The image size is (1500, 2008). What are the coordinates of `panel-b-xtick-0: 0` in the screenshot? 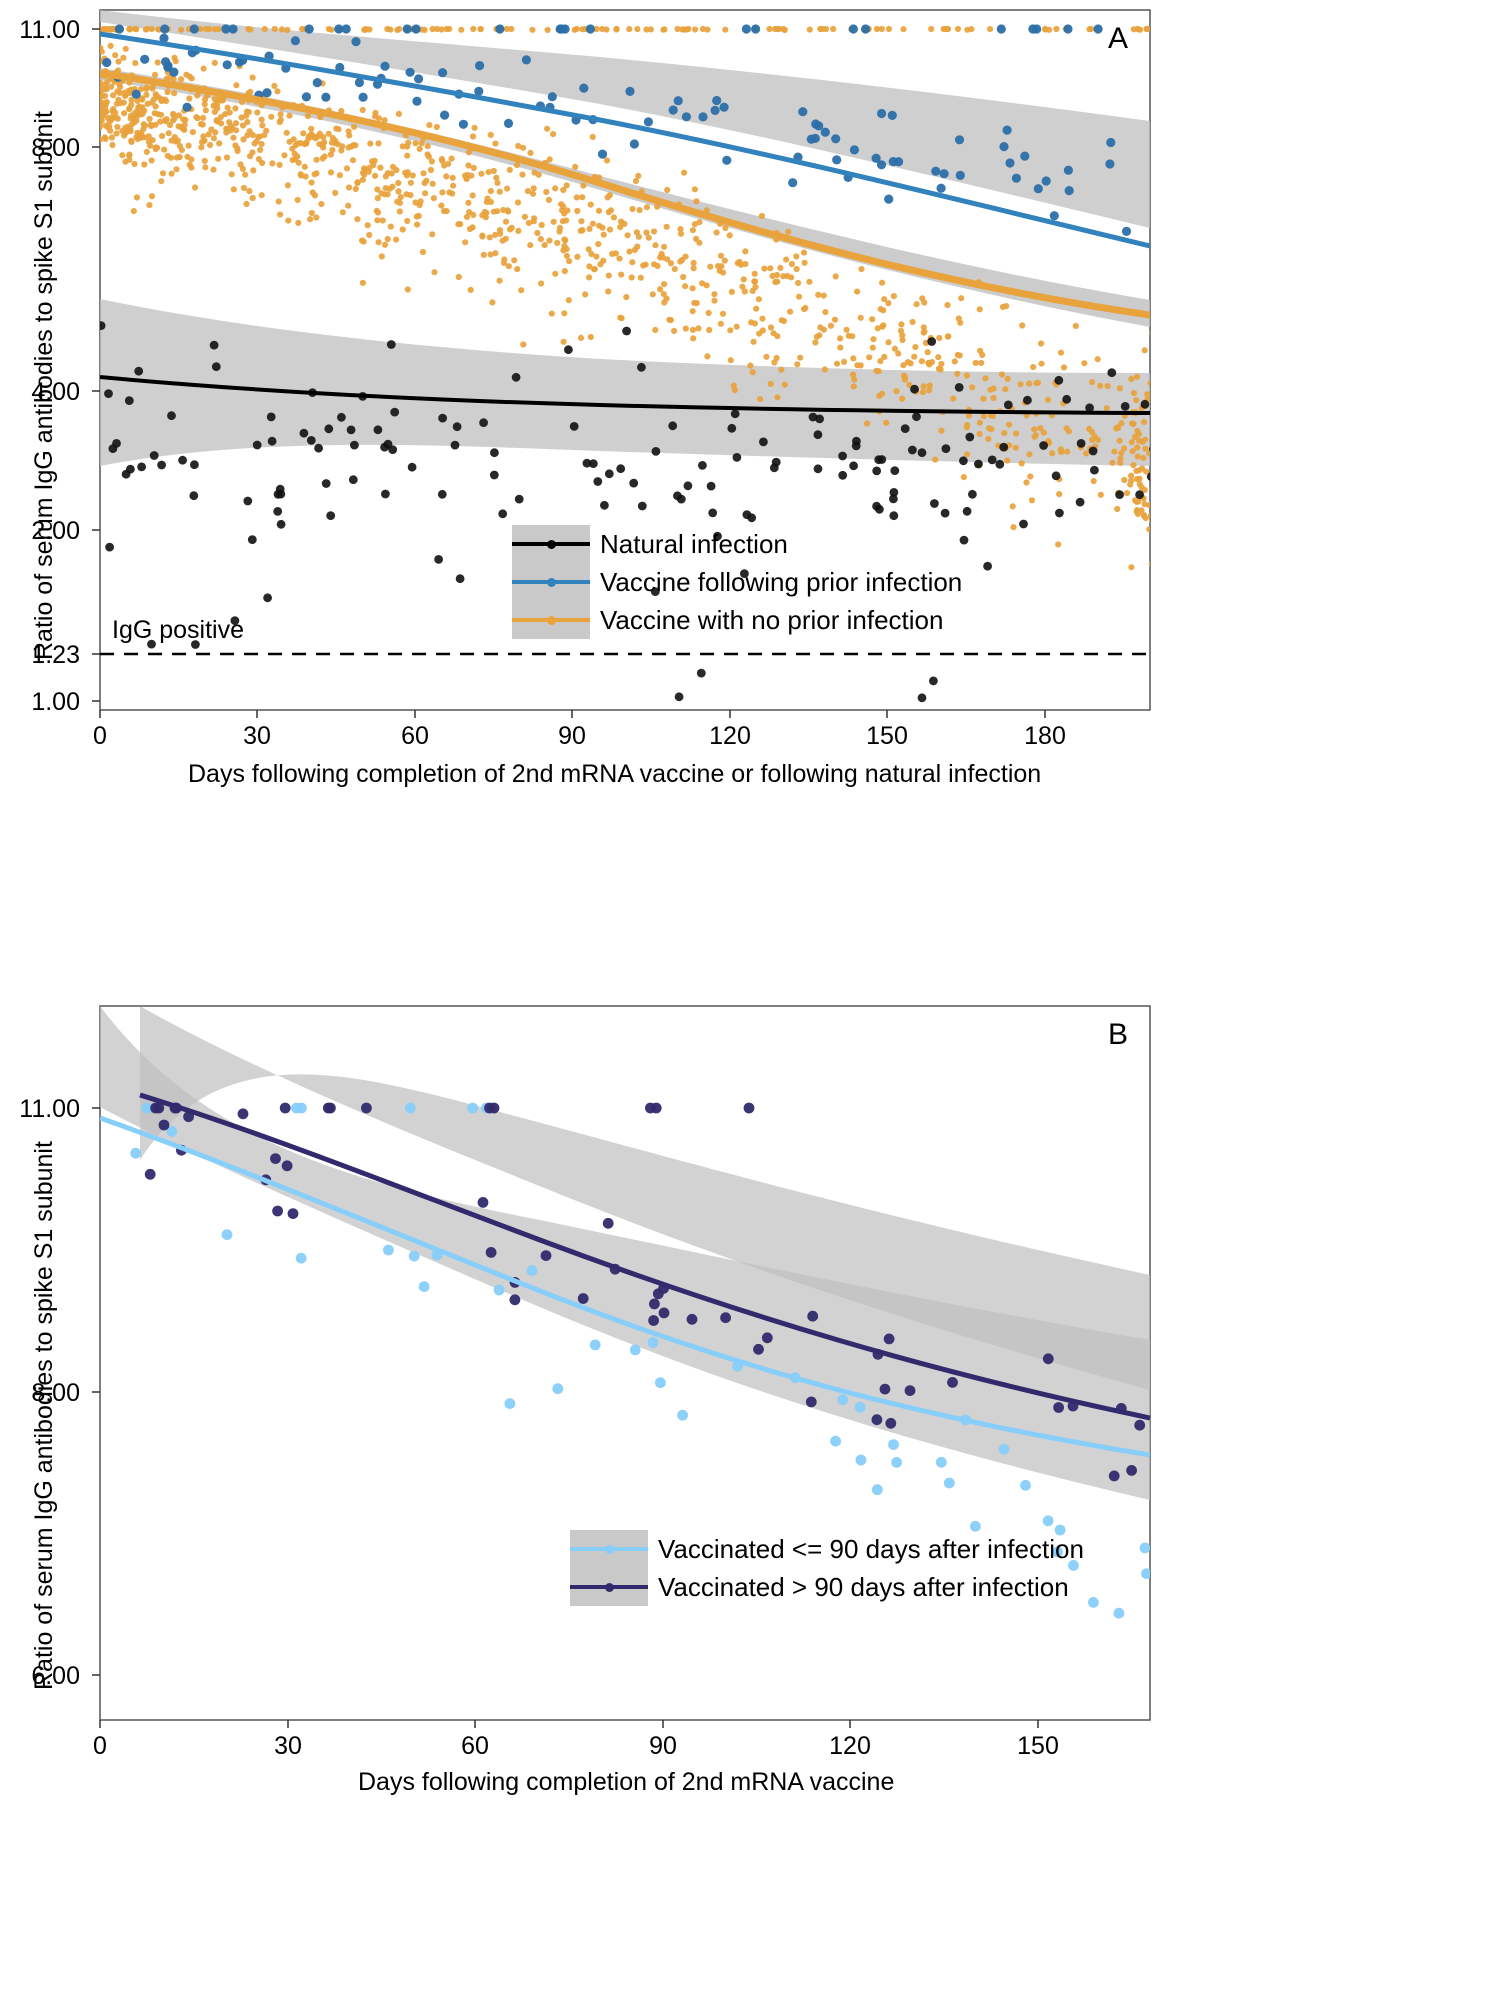 It's located at (100, 1746).